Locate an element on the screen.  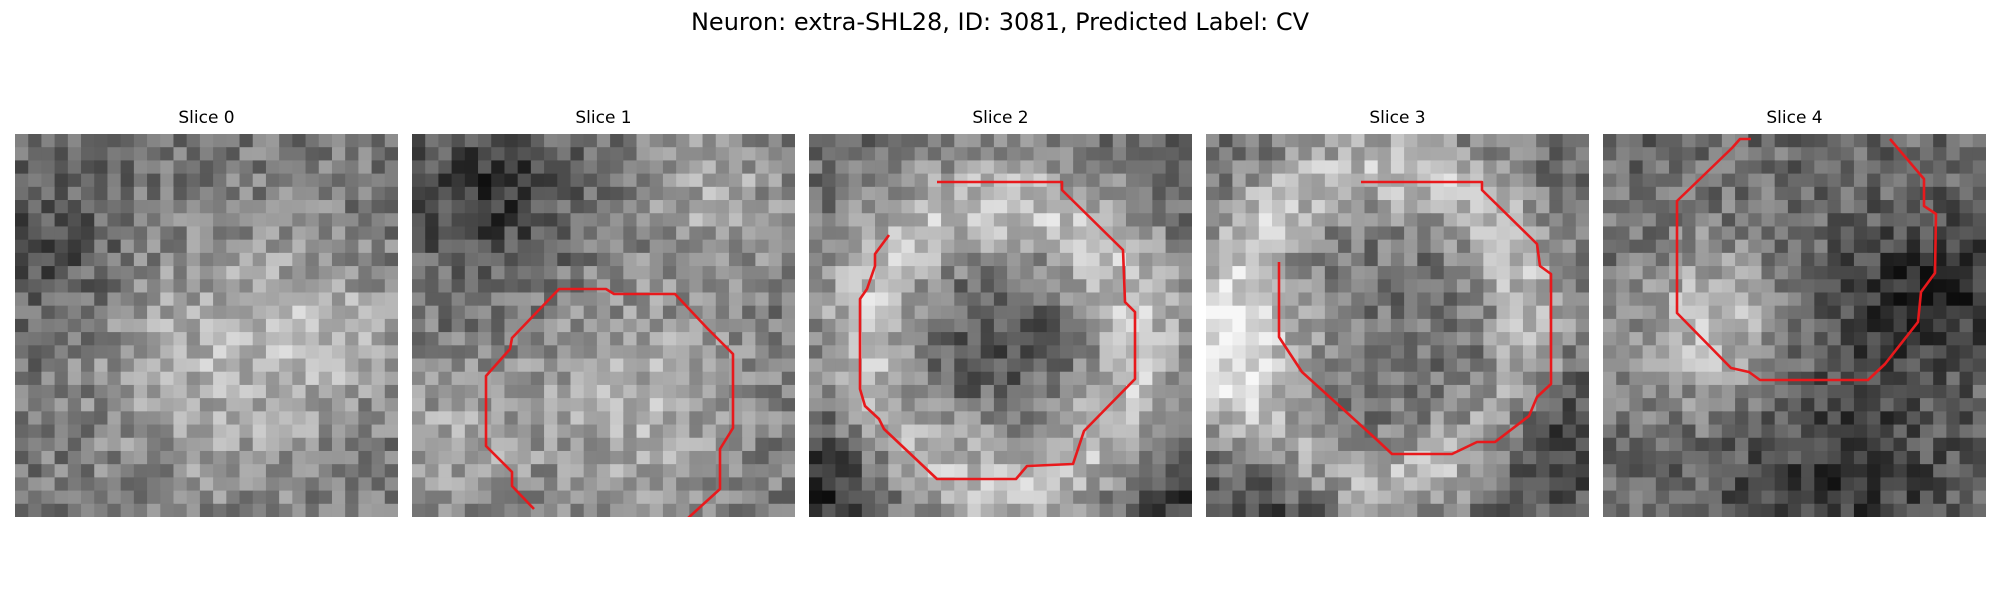
slice-title: Slice 4 is located at coordinates (1794, 118).